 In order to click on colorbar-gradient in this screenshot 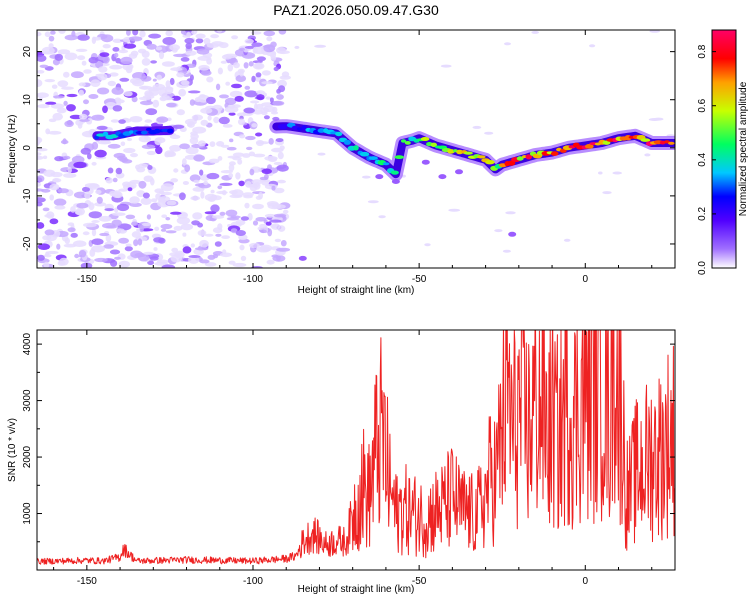, I will do `click(724, 149)`.